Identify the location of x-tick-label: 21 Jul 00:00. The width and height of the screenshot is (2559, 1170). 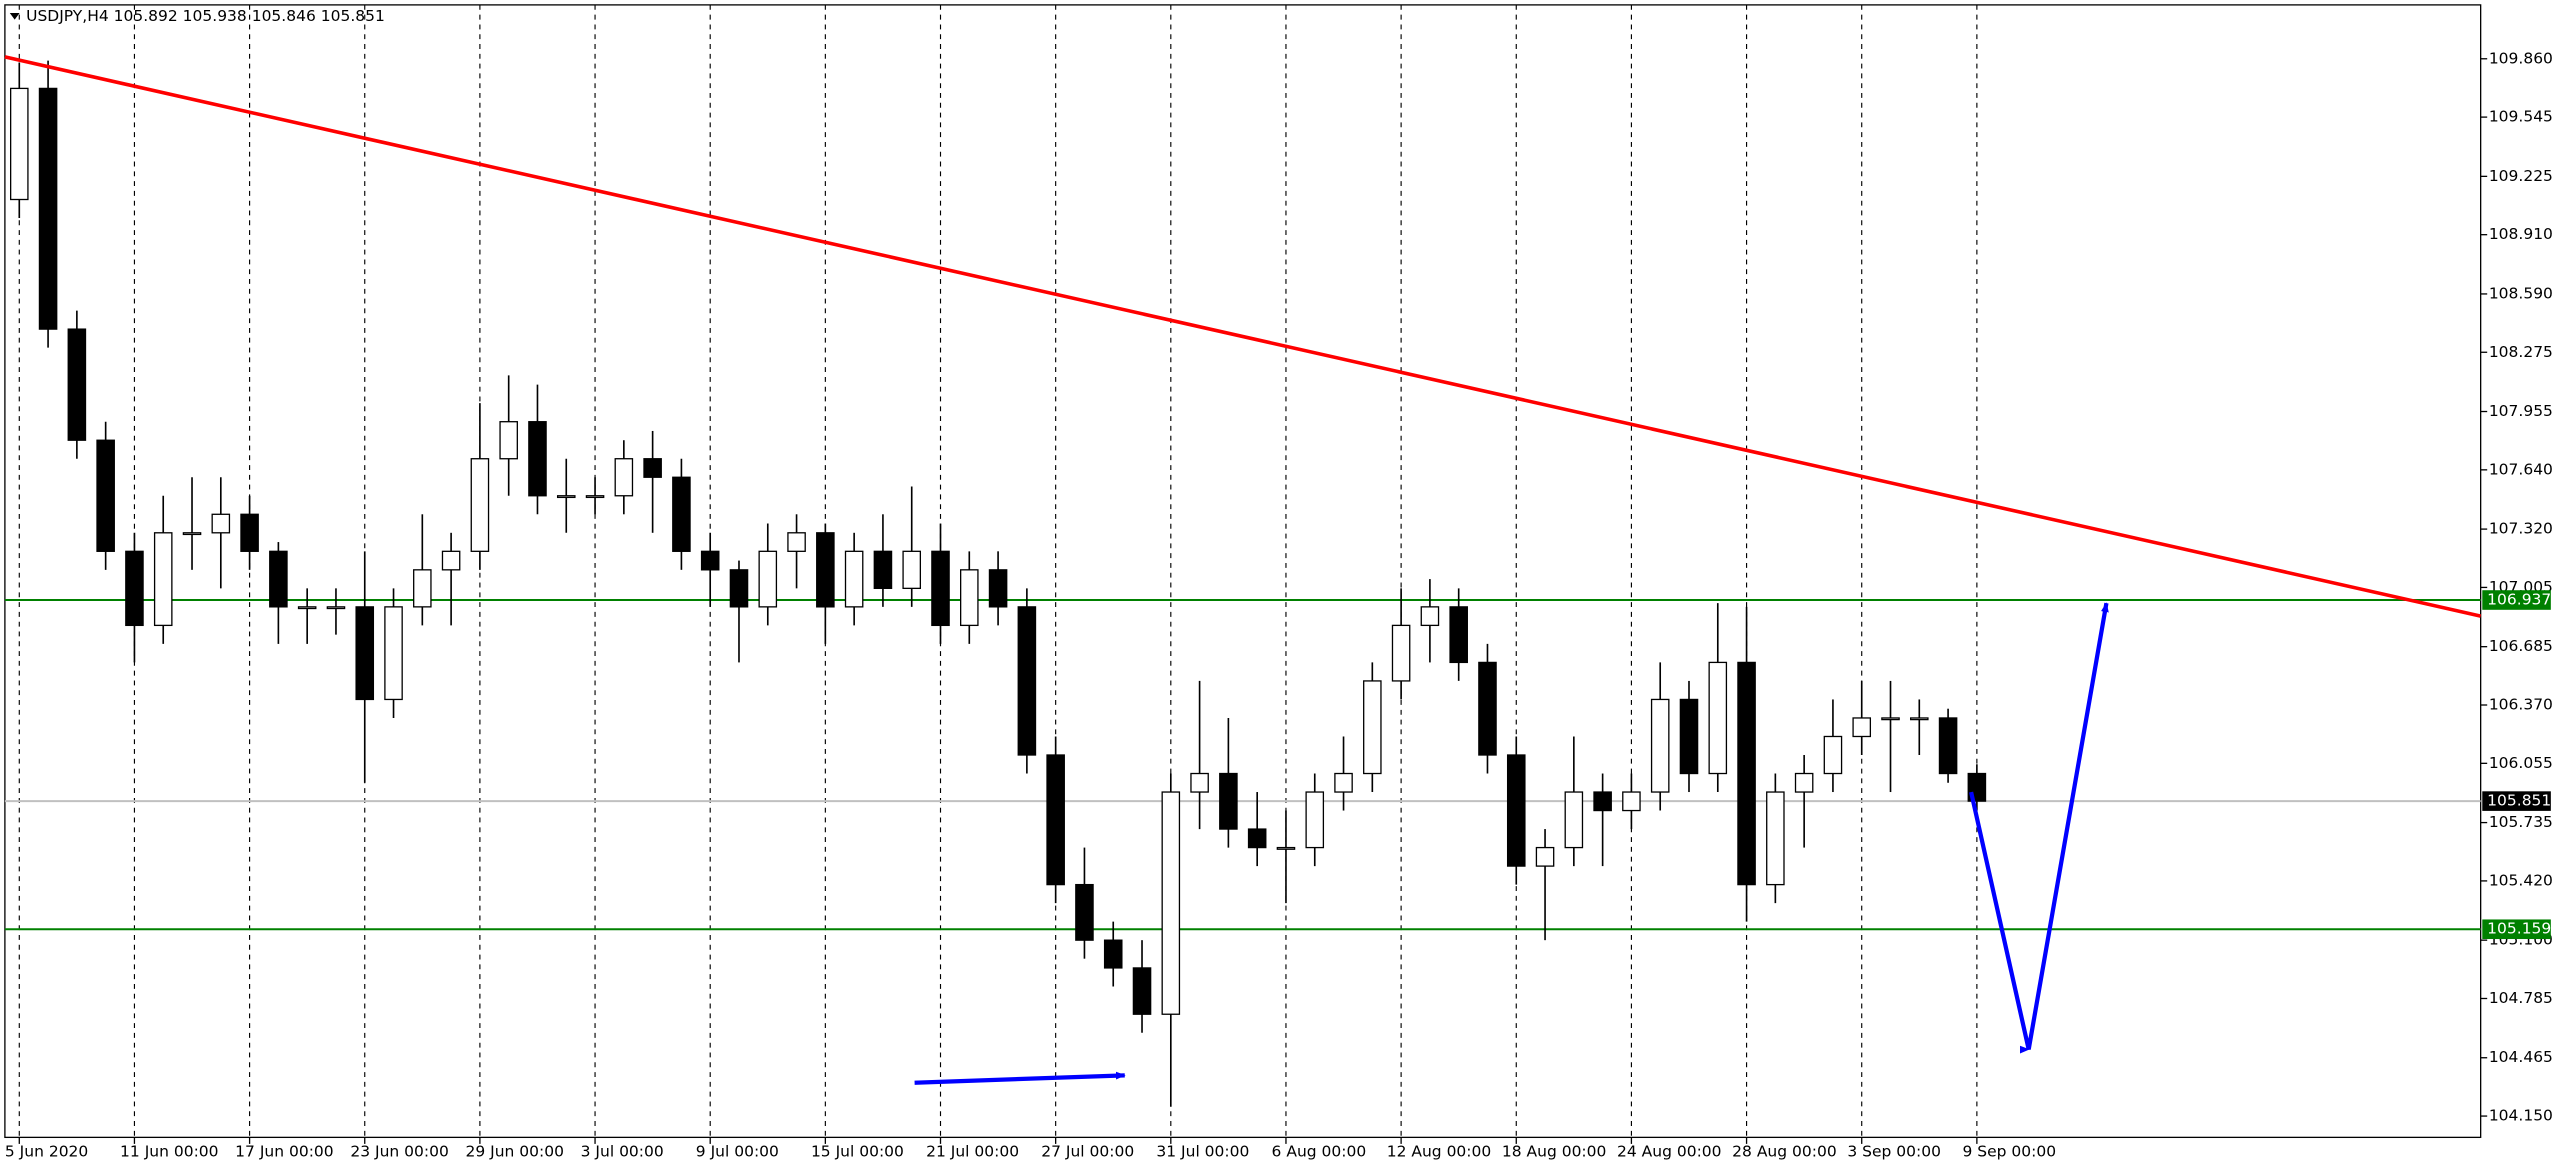
(972, 1152).